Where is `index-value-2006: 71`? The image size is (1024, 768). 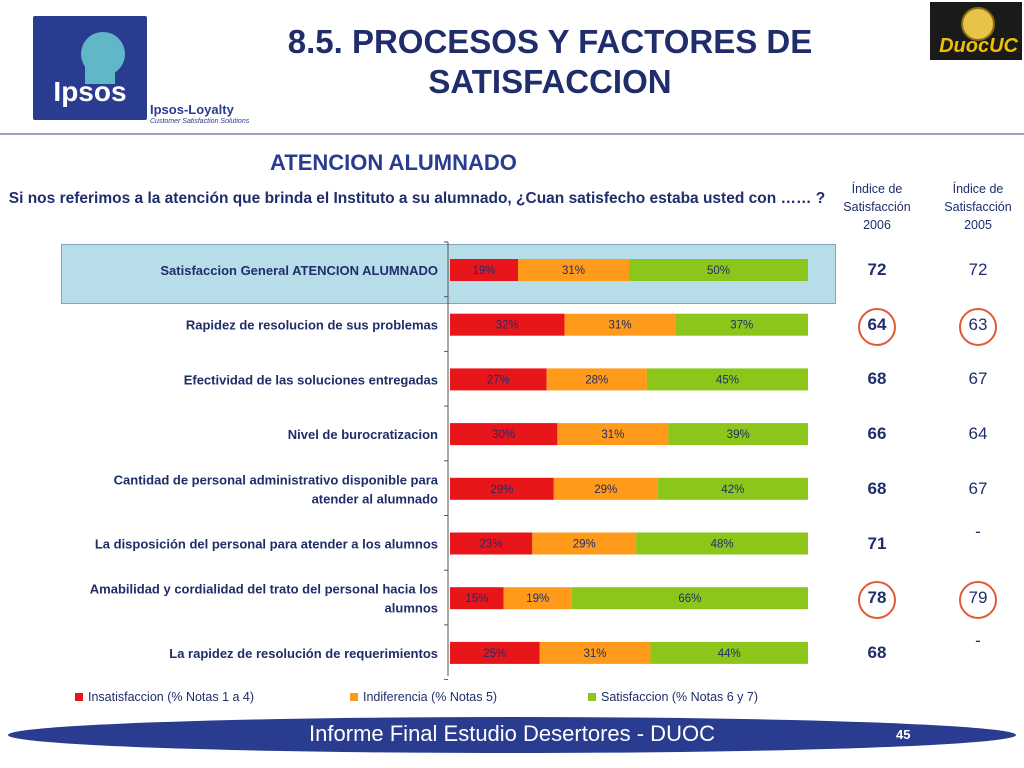
index-value-2006: 71 is located at coordinates (877, 543).